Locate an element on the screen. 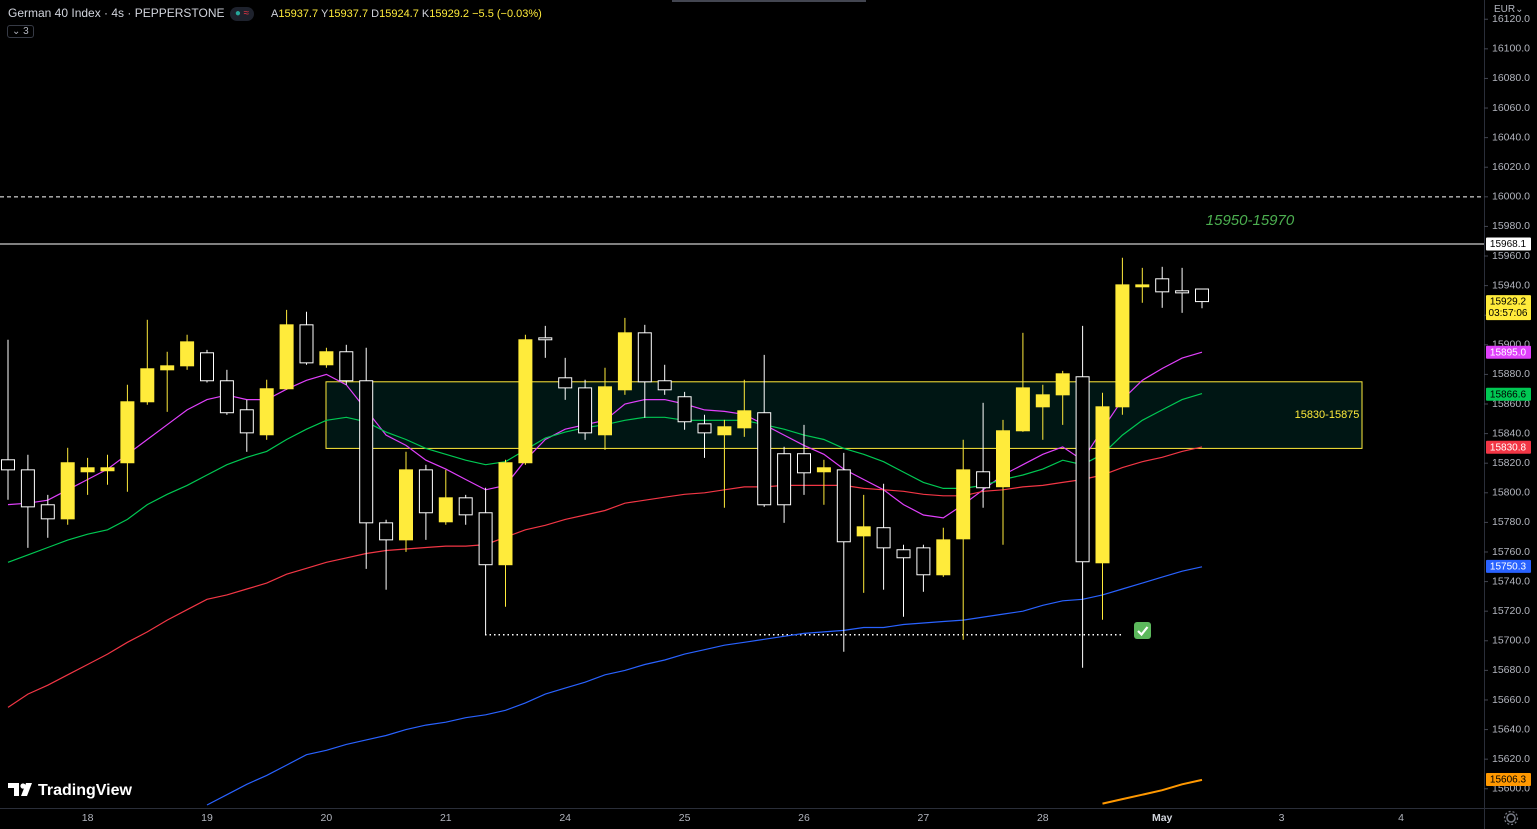  x-tick-label: 25 is located at coordinates (685, 818).